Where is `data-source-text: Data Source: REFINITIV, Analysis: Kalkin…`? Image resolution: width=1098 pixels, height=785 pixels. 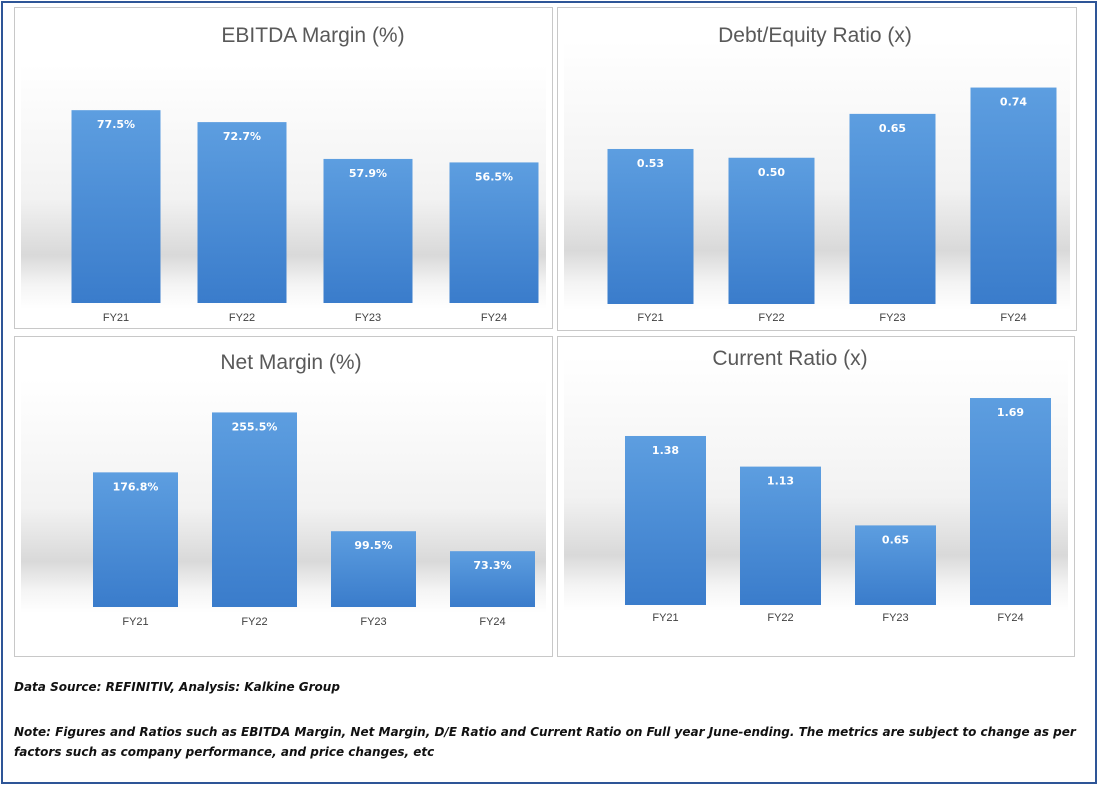 data-source-text: Data Source: REFINITIV, Analysis: Kalkin… is located at coordinates (177, 687).